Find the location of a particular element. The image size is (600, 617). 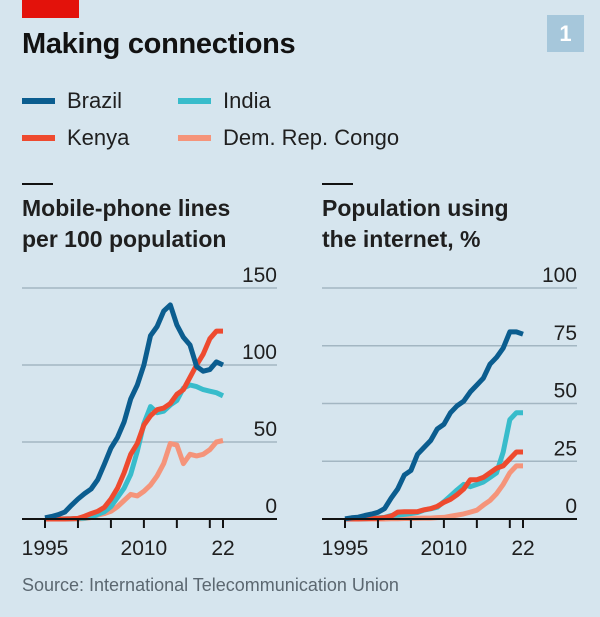

legend-item-drc: Dem. Rep. Congo is located at coordinates (288, 138).